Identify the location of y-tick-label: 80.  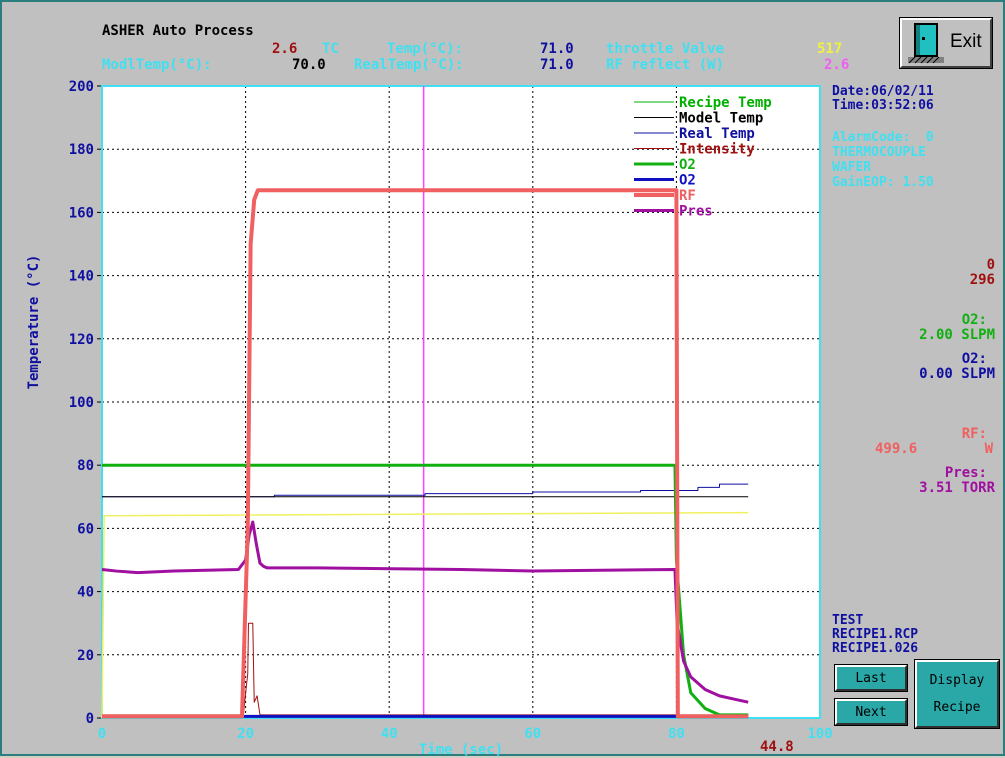
(85, 466).